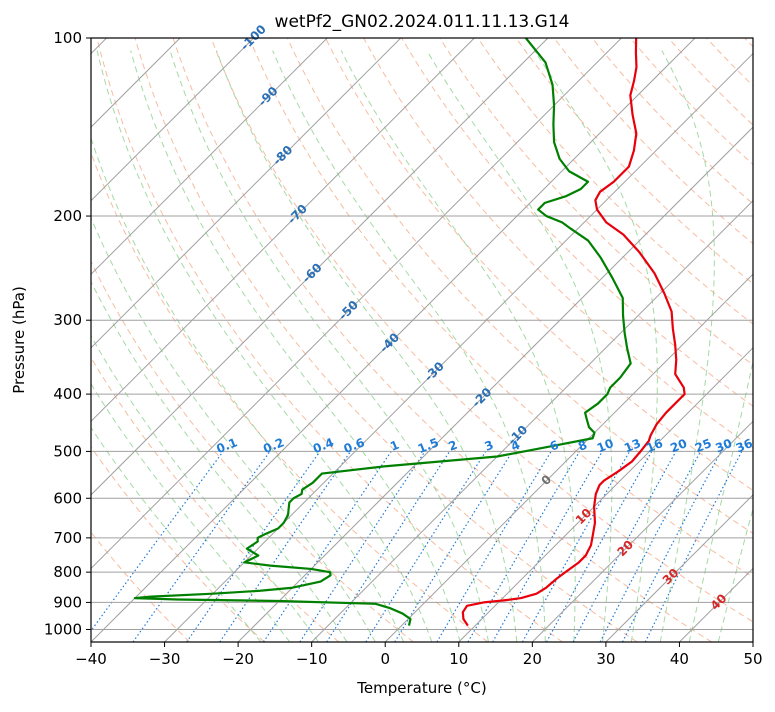  I want to click on chart-title: wetPf2_GN02.2024.011.11.13.G14, so click(422, 22).